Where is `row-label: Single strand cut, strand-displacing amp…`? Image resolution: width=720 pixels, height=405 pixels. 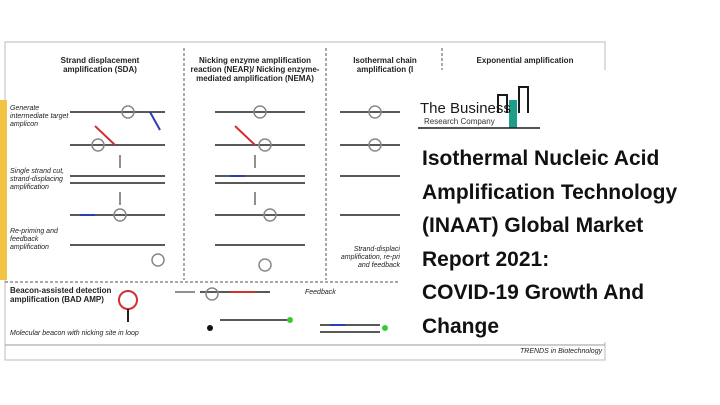
row-label: Single strand cut, strand-displacing amp… is located at coordinates (37, 179).